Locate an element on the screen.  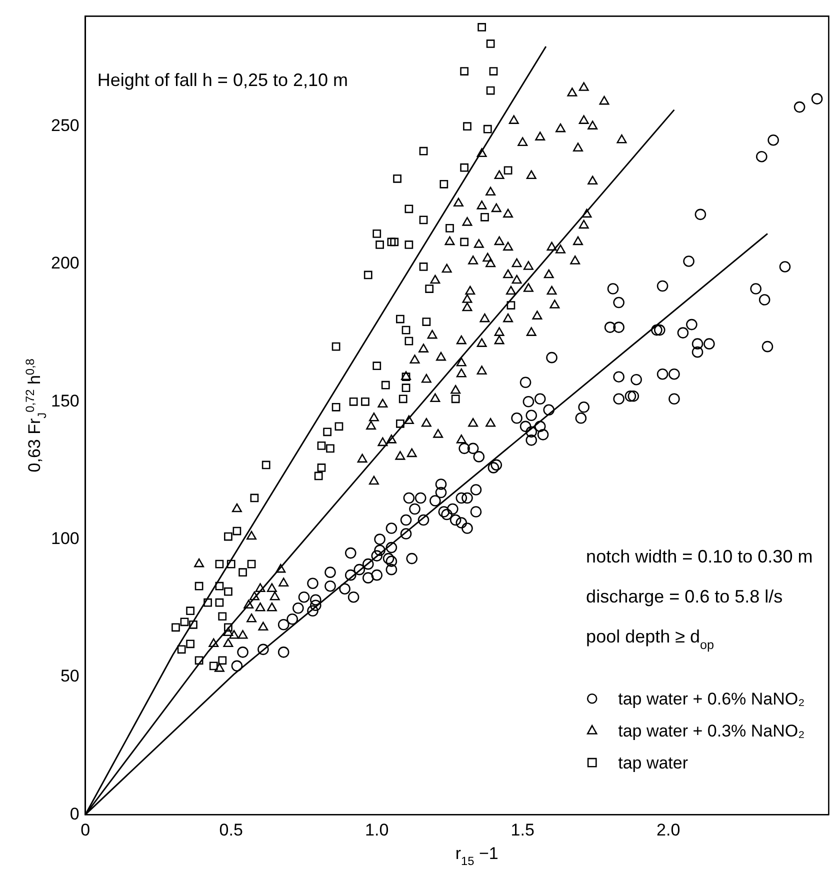
y-tick-label: 150 is located at coordinates (65, 400).